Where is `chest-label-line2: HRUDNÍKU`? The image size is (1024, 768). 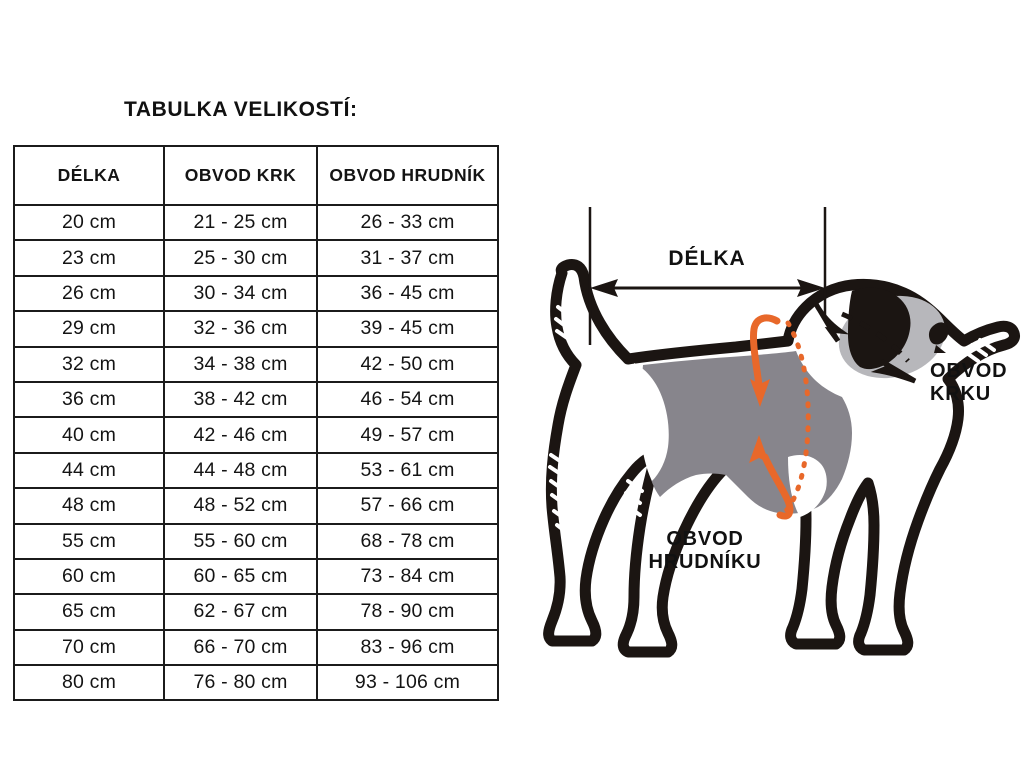
chest-label-line2: HRUDNÍKU is located at coordinates (704, 561).